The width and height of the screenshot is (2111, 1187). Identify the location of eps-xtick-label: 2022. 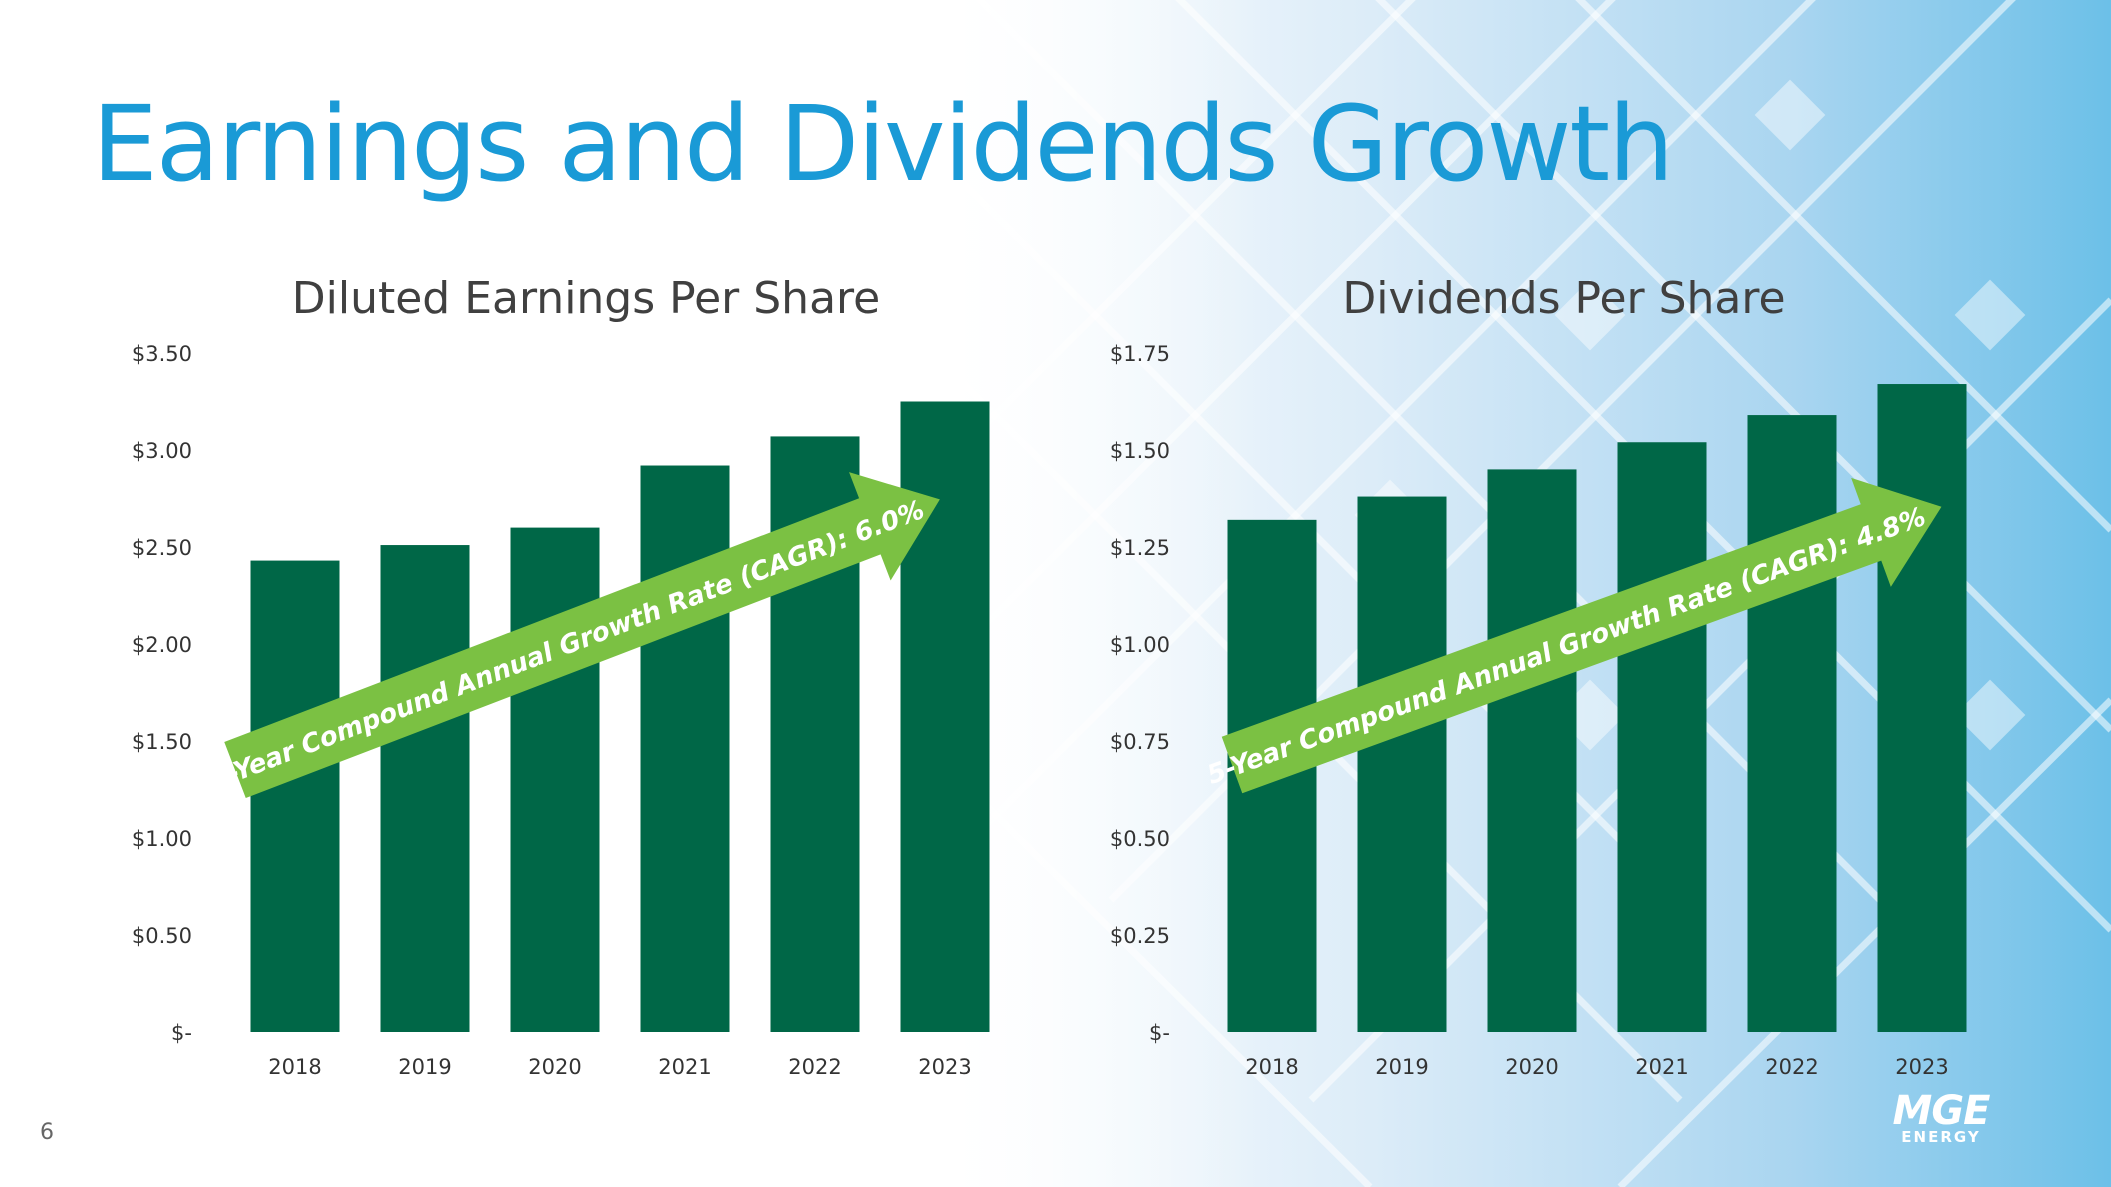
(814, 1067).